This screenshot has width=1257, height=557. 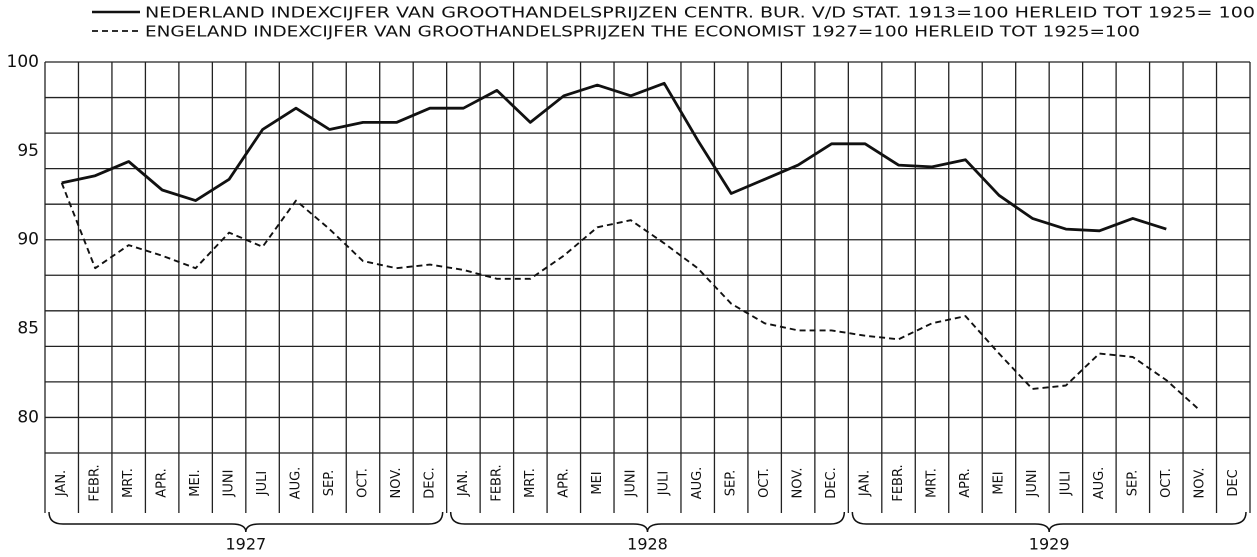 What do you see at coordinates (28, 240) in the screenshot?
I see `y-tick-label: 90` at bounding box center [28, 240].